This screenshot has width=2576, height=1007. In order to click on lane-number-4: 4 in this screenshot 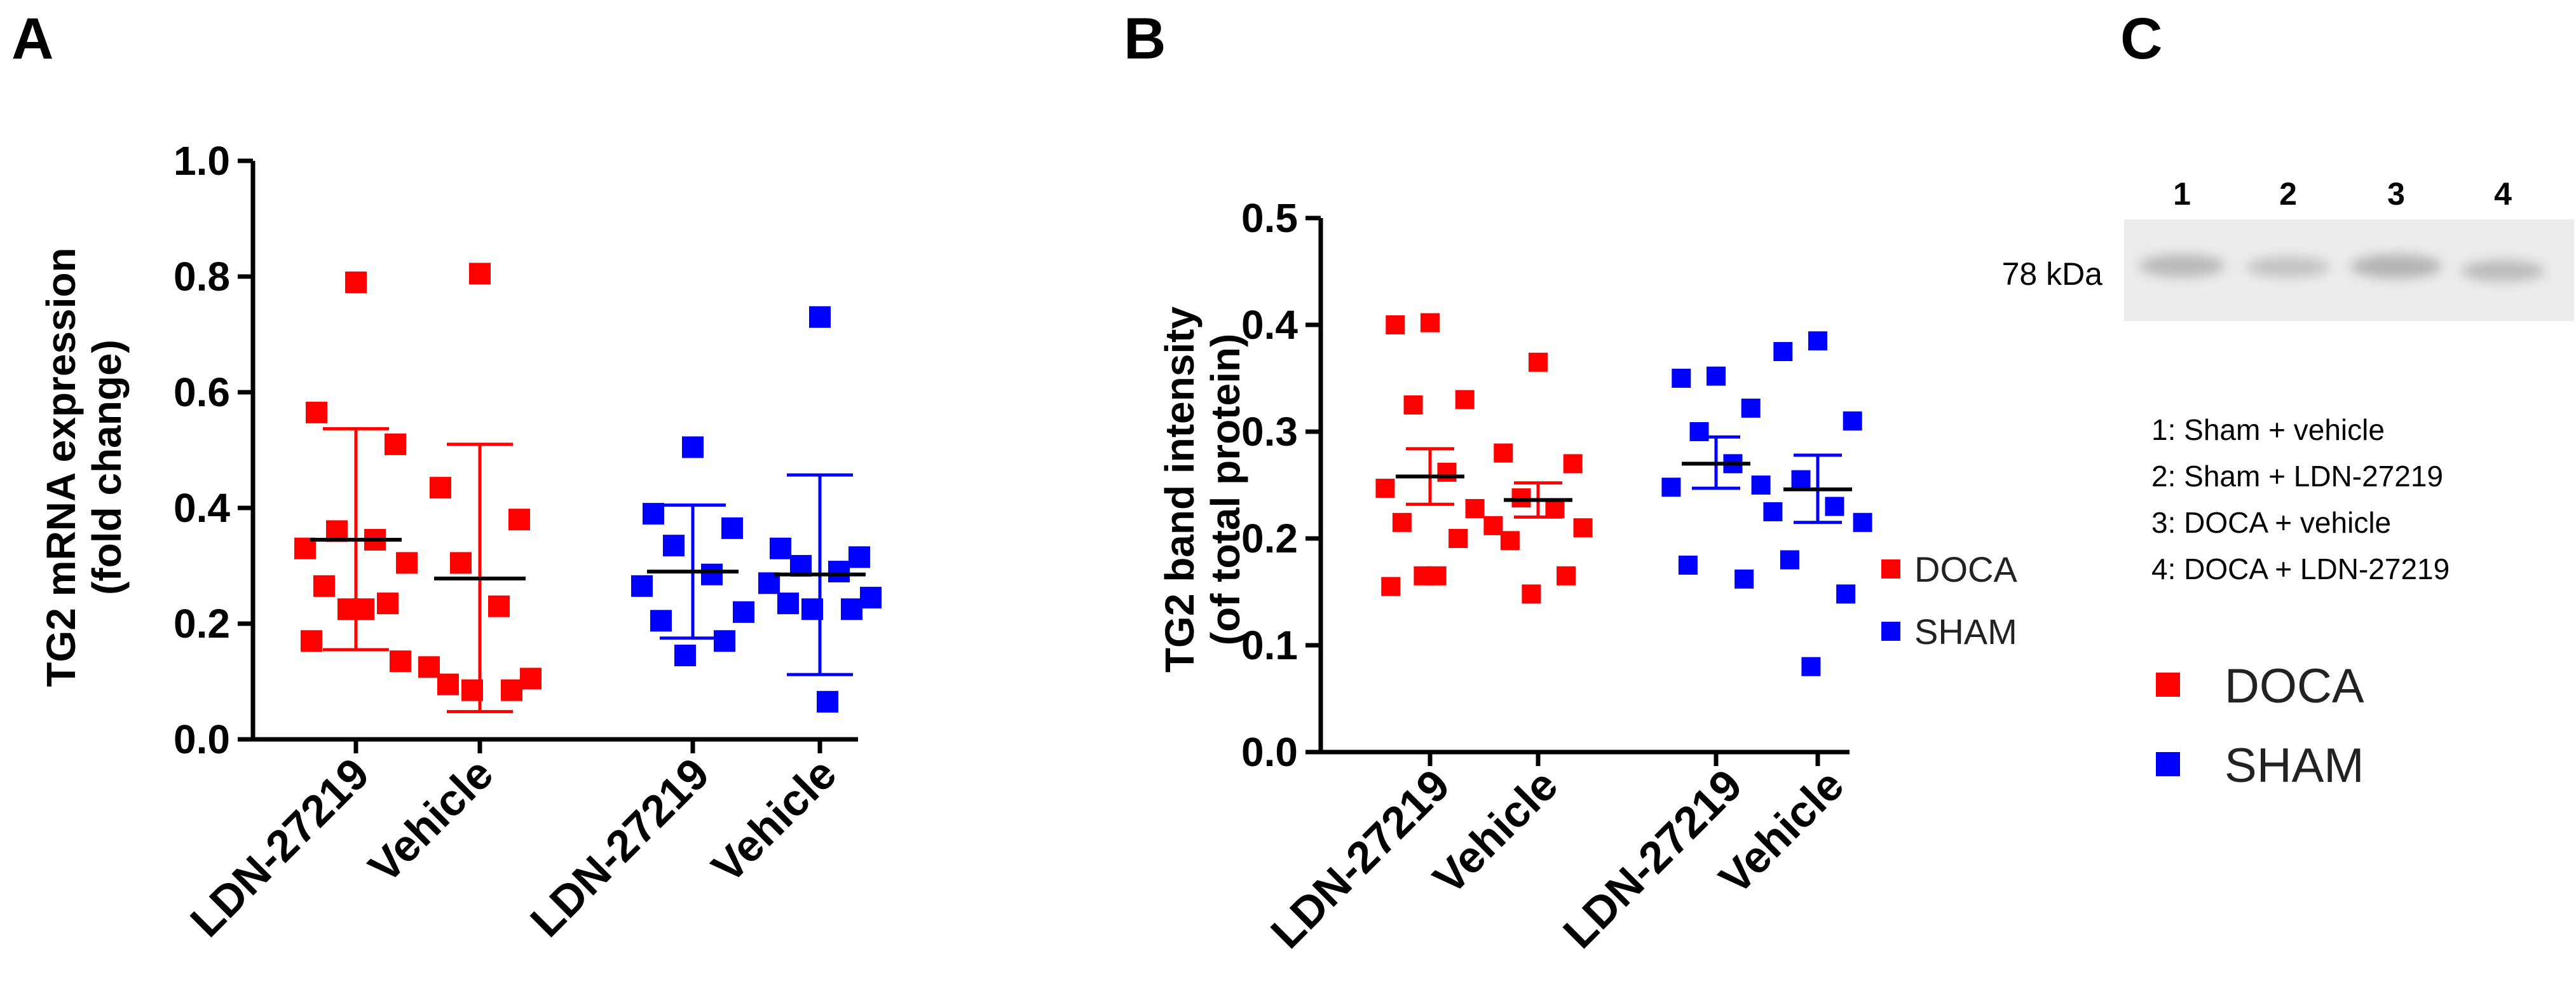, I will do `click(2503, 194)`.